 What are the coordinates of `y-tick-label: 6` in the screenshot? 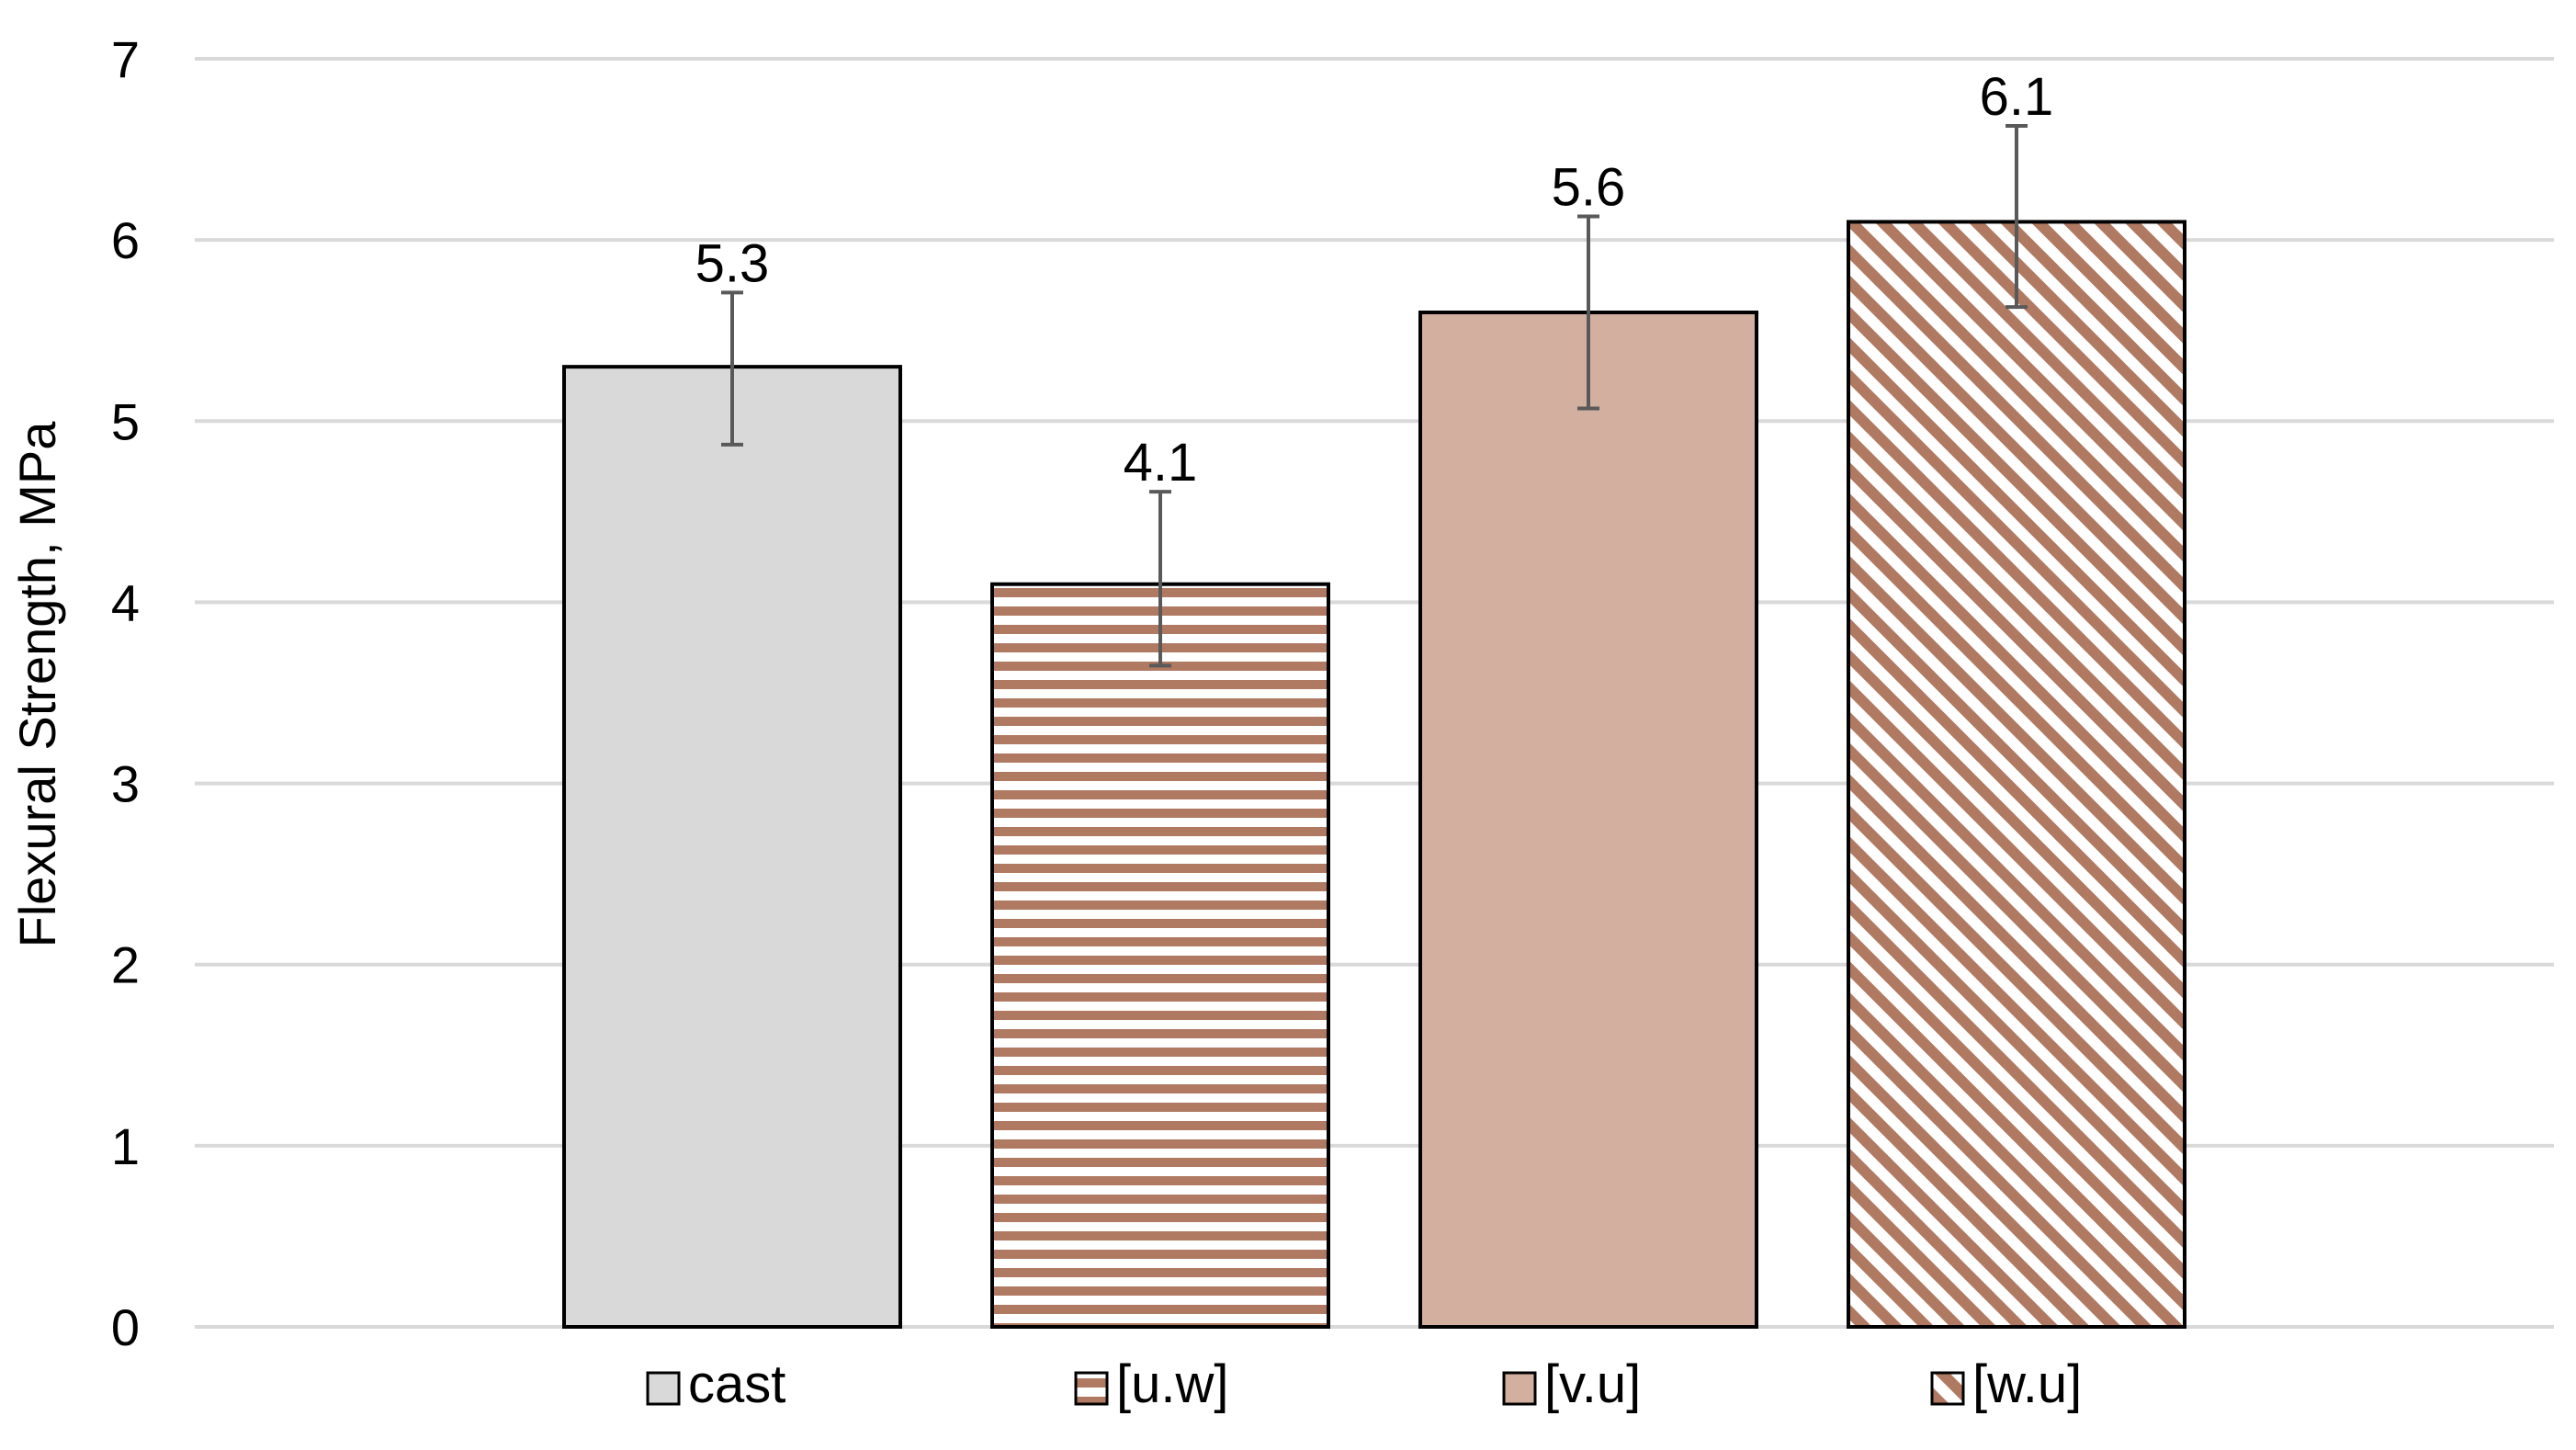 It's located at (125, 240).